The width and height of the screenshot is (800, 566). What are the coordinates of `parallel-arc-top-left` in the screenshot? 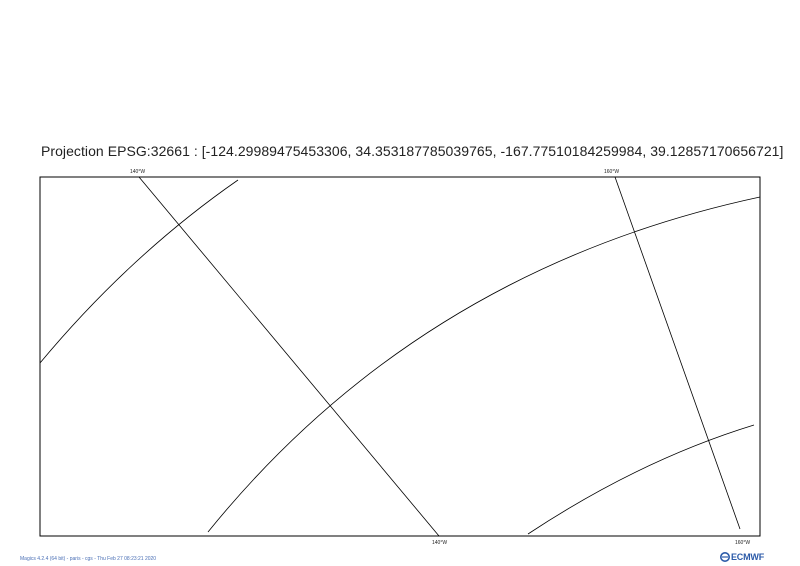 It's located at (139, 271).